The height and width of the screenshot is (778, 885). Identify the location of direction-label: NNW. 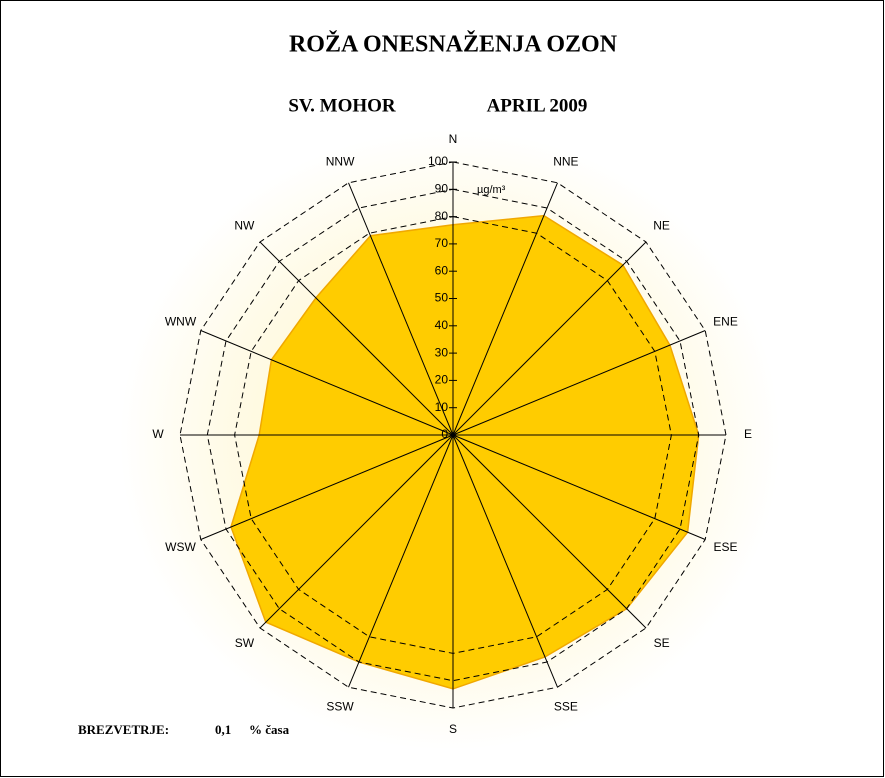
(340, 162).